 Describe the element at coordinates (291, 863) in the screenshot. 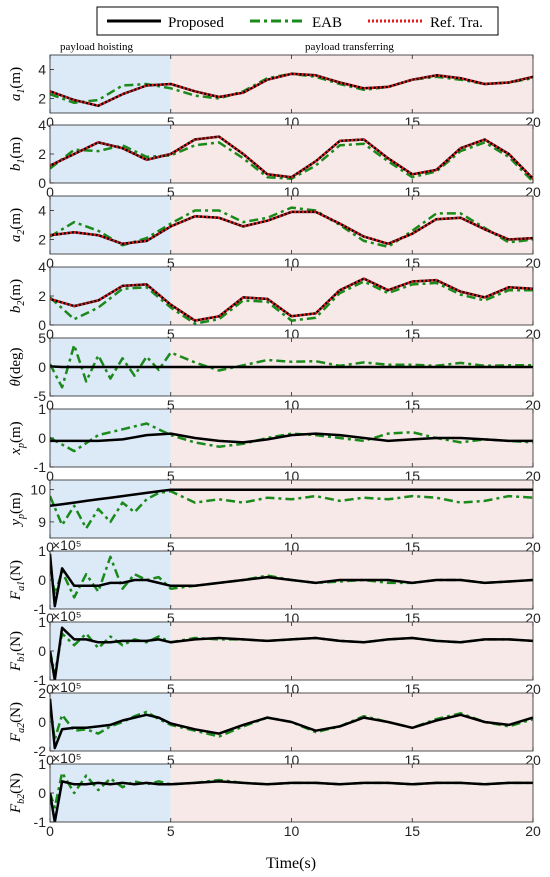

I see `x-axis-label: Time(s)` at that location.